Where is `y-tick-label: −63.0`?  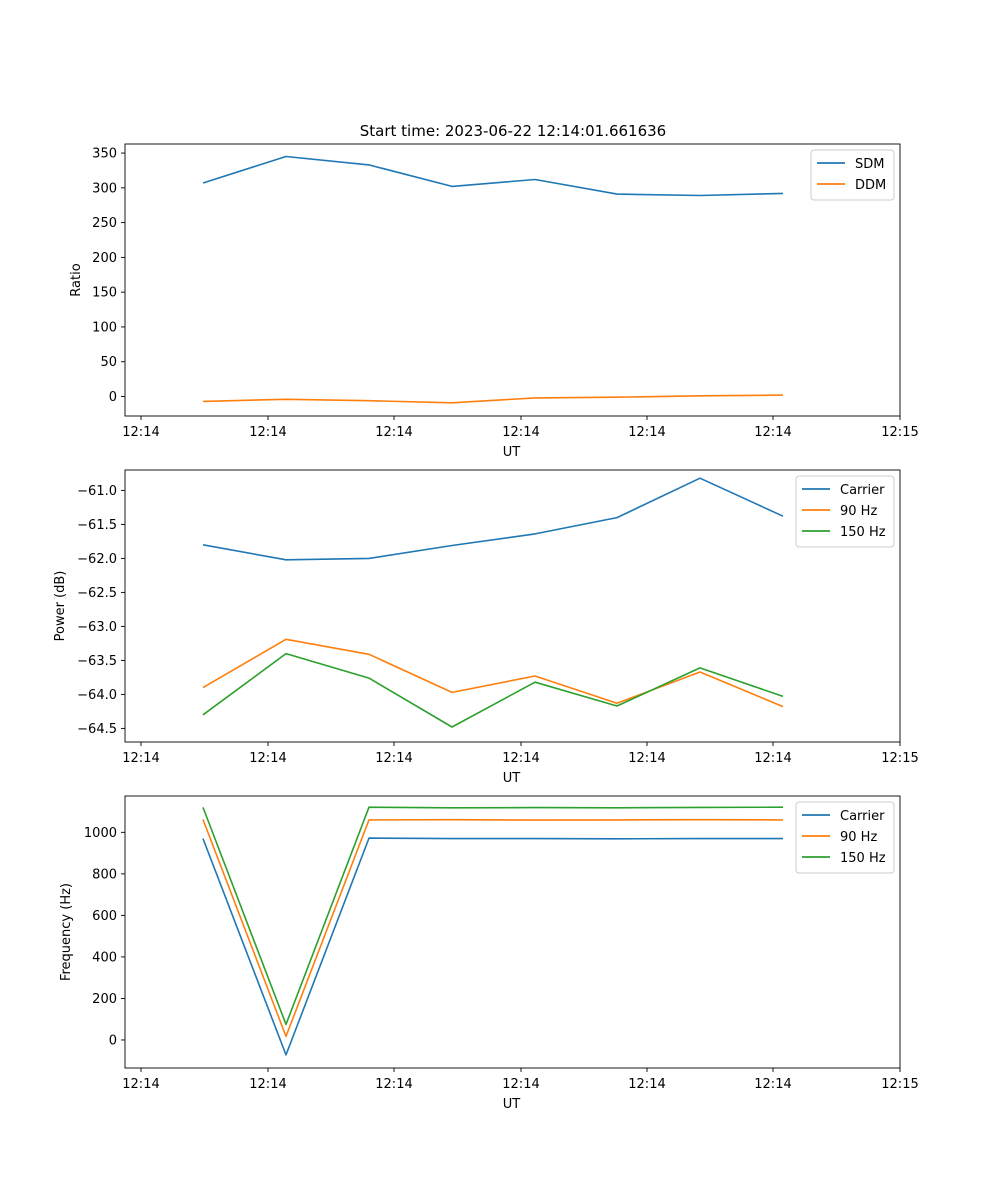
y-tick-label: −63.0 is located at coordinates (97, 627).